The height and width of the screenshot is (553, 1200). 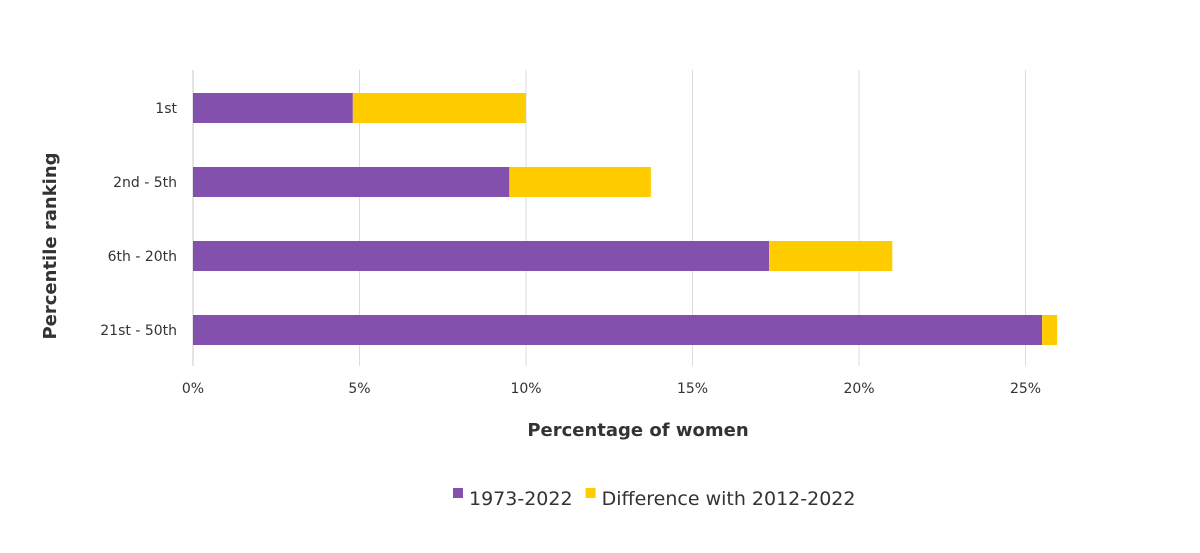 What do you see at coordinates (858, 389) in the screenshot?
I see `x-tick-label: 20%` at bounding box center [858, 389].